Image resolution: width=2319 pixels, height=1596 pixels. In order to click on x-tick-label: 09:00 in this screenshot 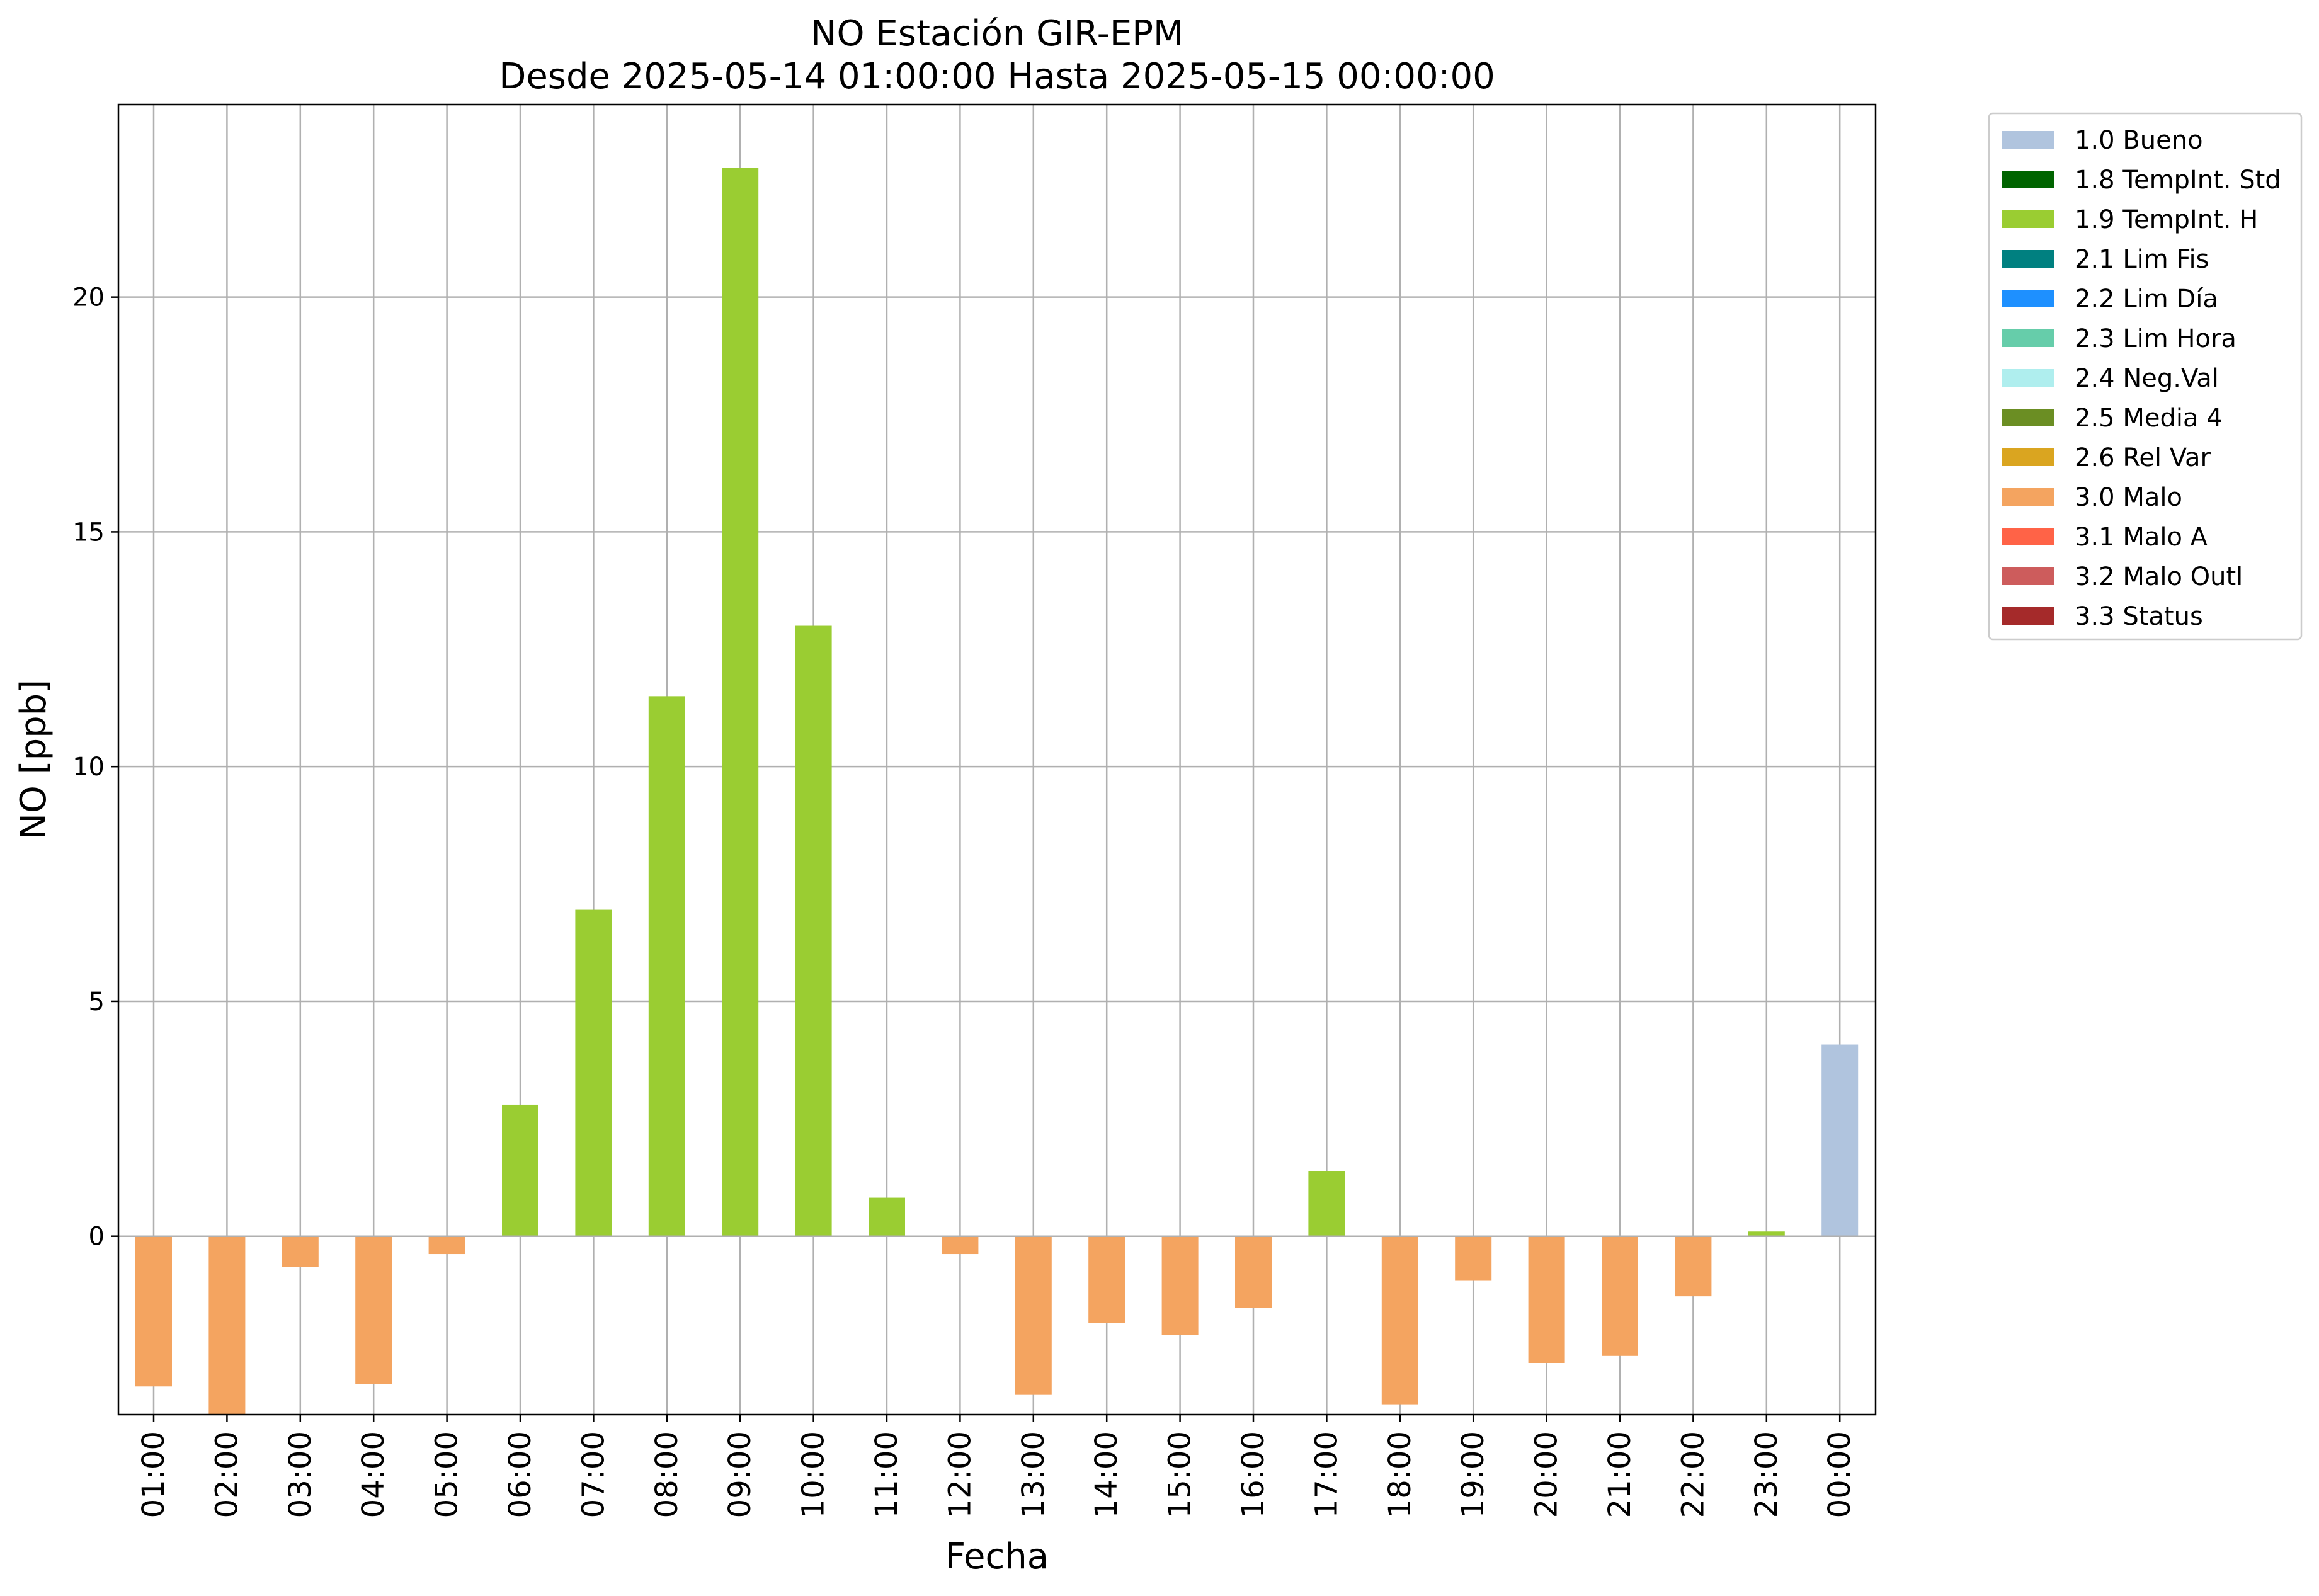, I will do `click(740, 1474)`.